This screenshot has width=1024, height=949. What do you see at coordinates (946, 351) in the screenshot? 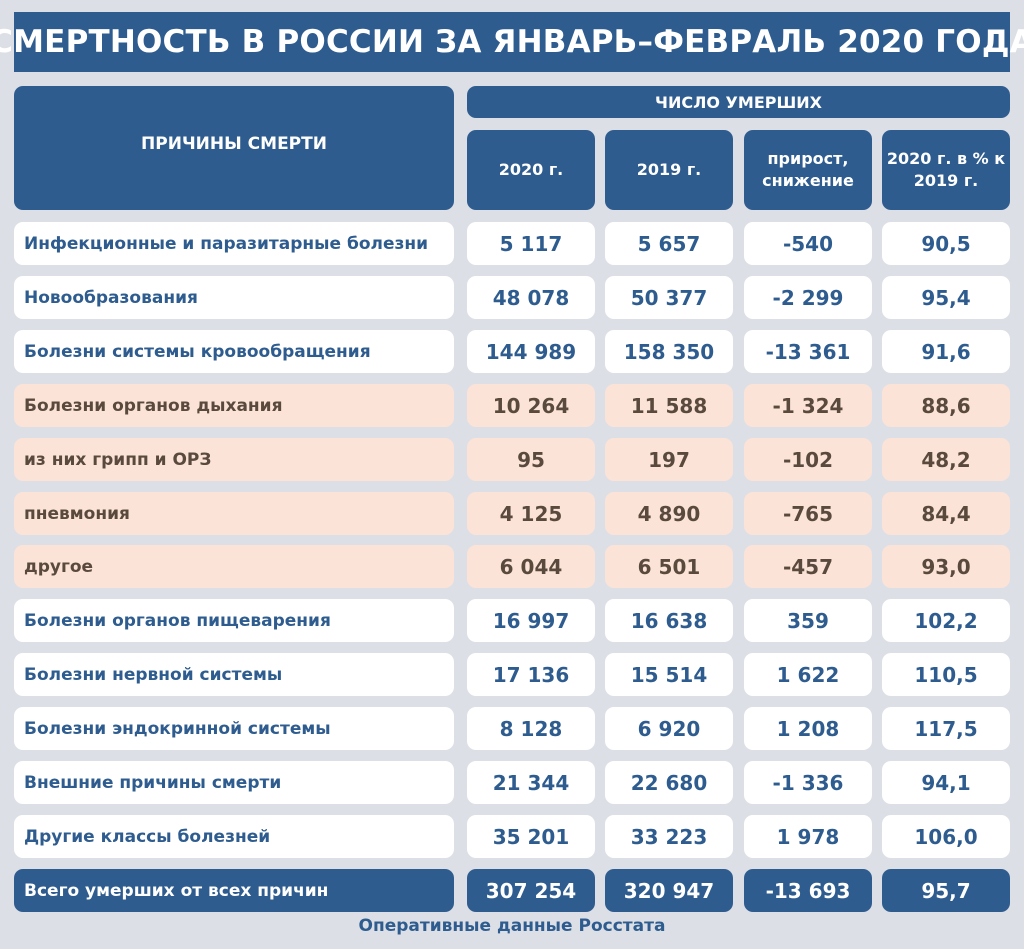
I see `value-percent: 91,6` at bounding box center [946, 351].